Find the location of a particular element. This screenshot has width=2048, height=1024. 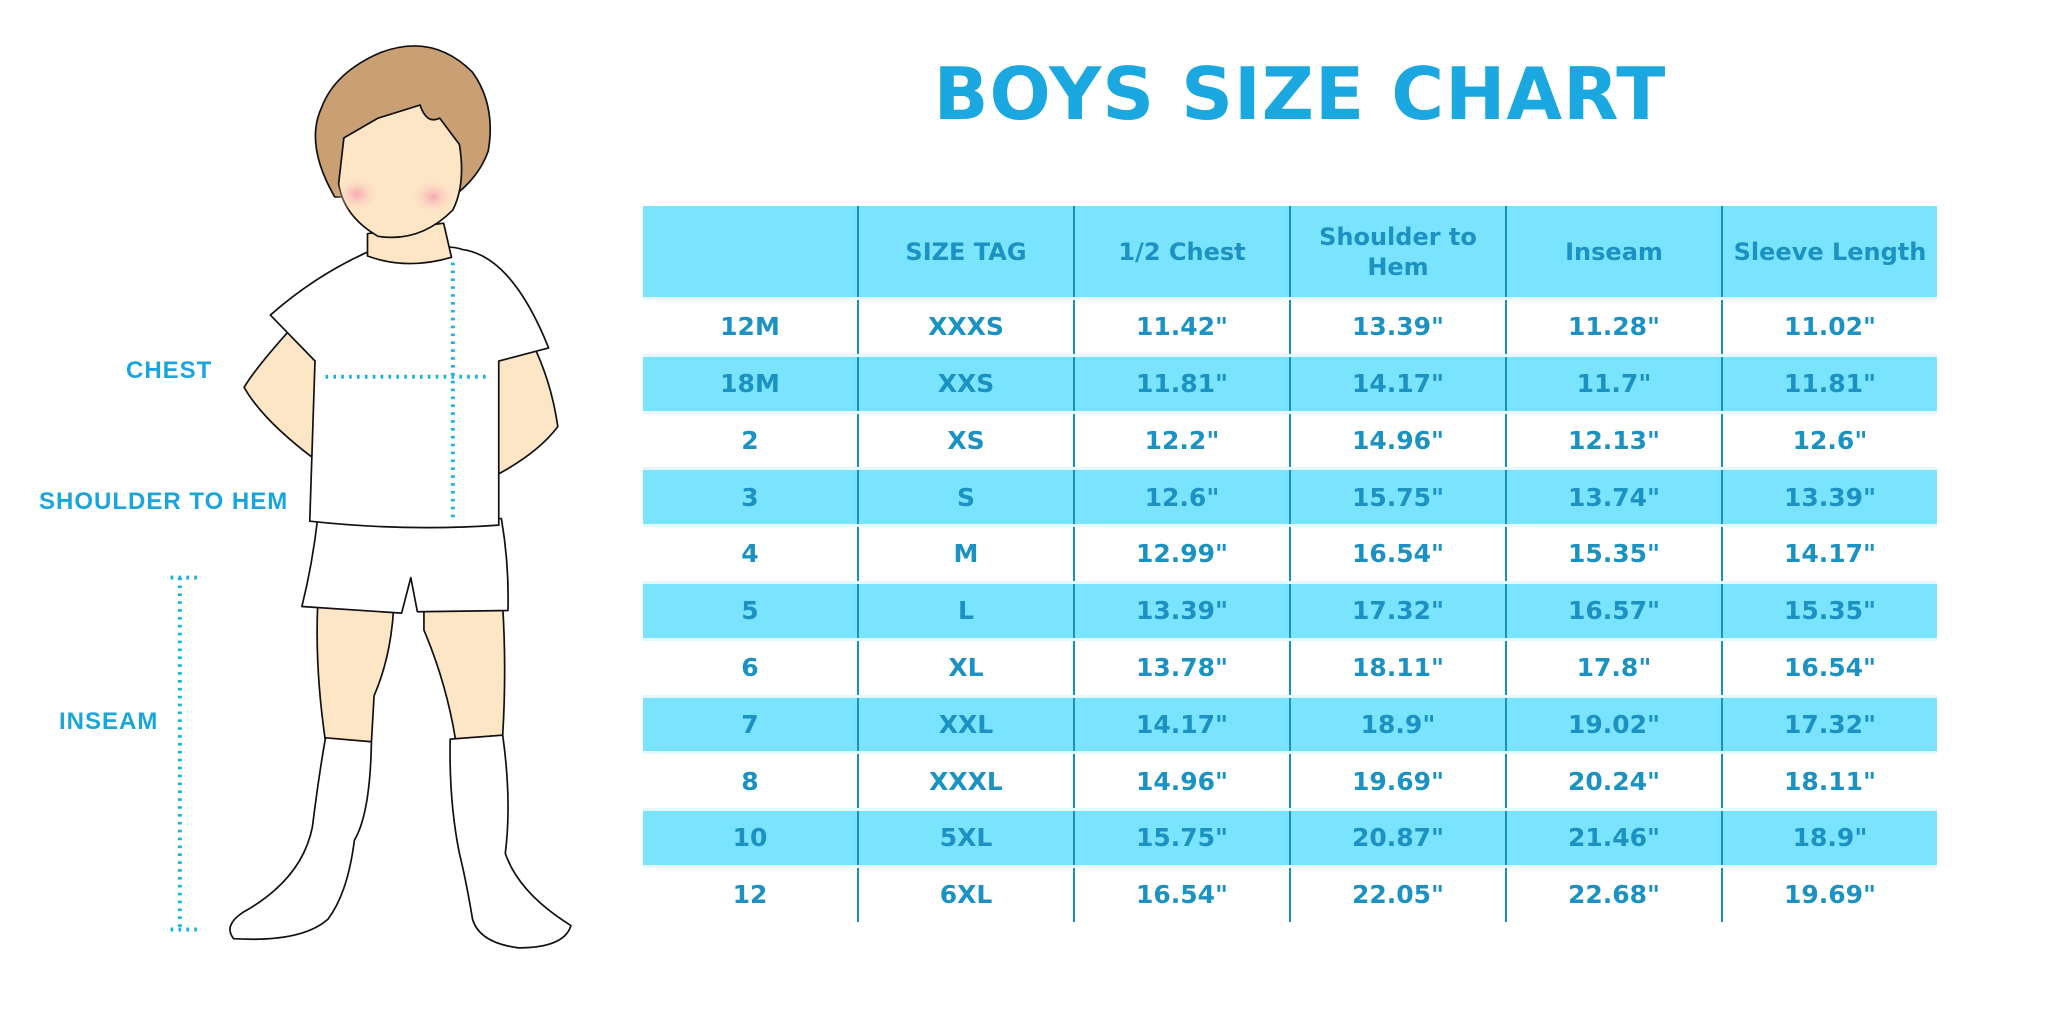

inseam-label: INSEAM is located at coordinates (109, 721).